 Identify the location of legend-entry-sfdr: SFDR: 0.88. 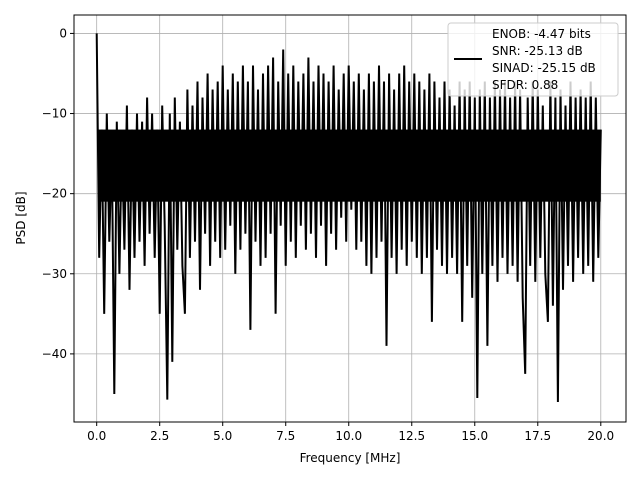
(525, 85).